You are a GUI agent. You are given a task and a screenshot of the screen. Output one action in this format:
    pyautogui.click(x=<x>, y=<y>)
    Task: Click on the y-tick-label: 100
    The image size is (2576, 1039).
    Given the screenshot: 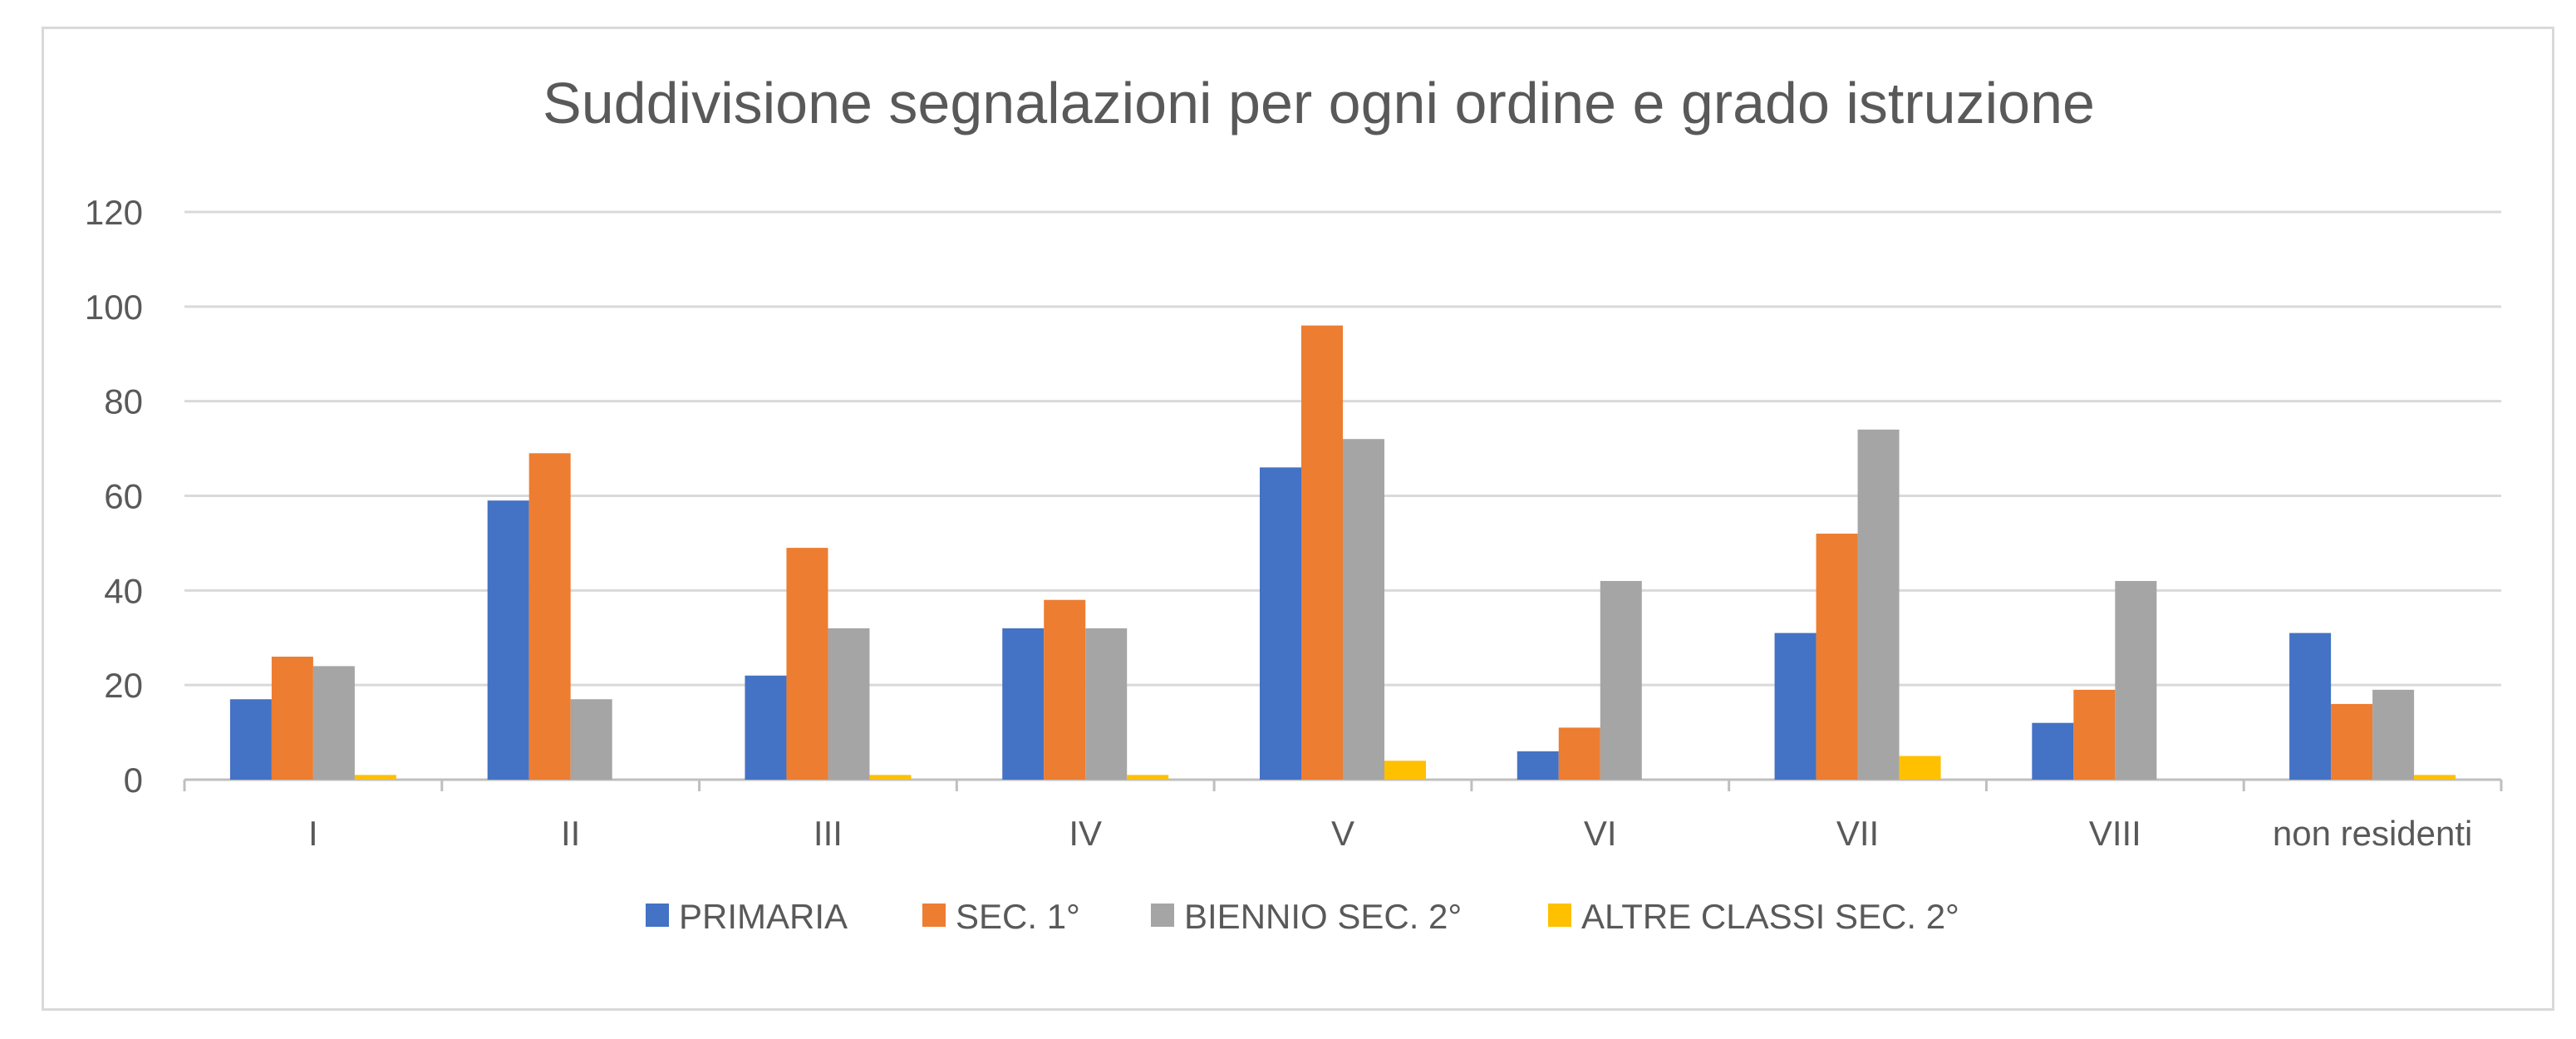 What is the action you would take?
    pyautogui.click(x=114, y=307)
    